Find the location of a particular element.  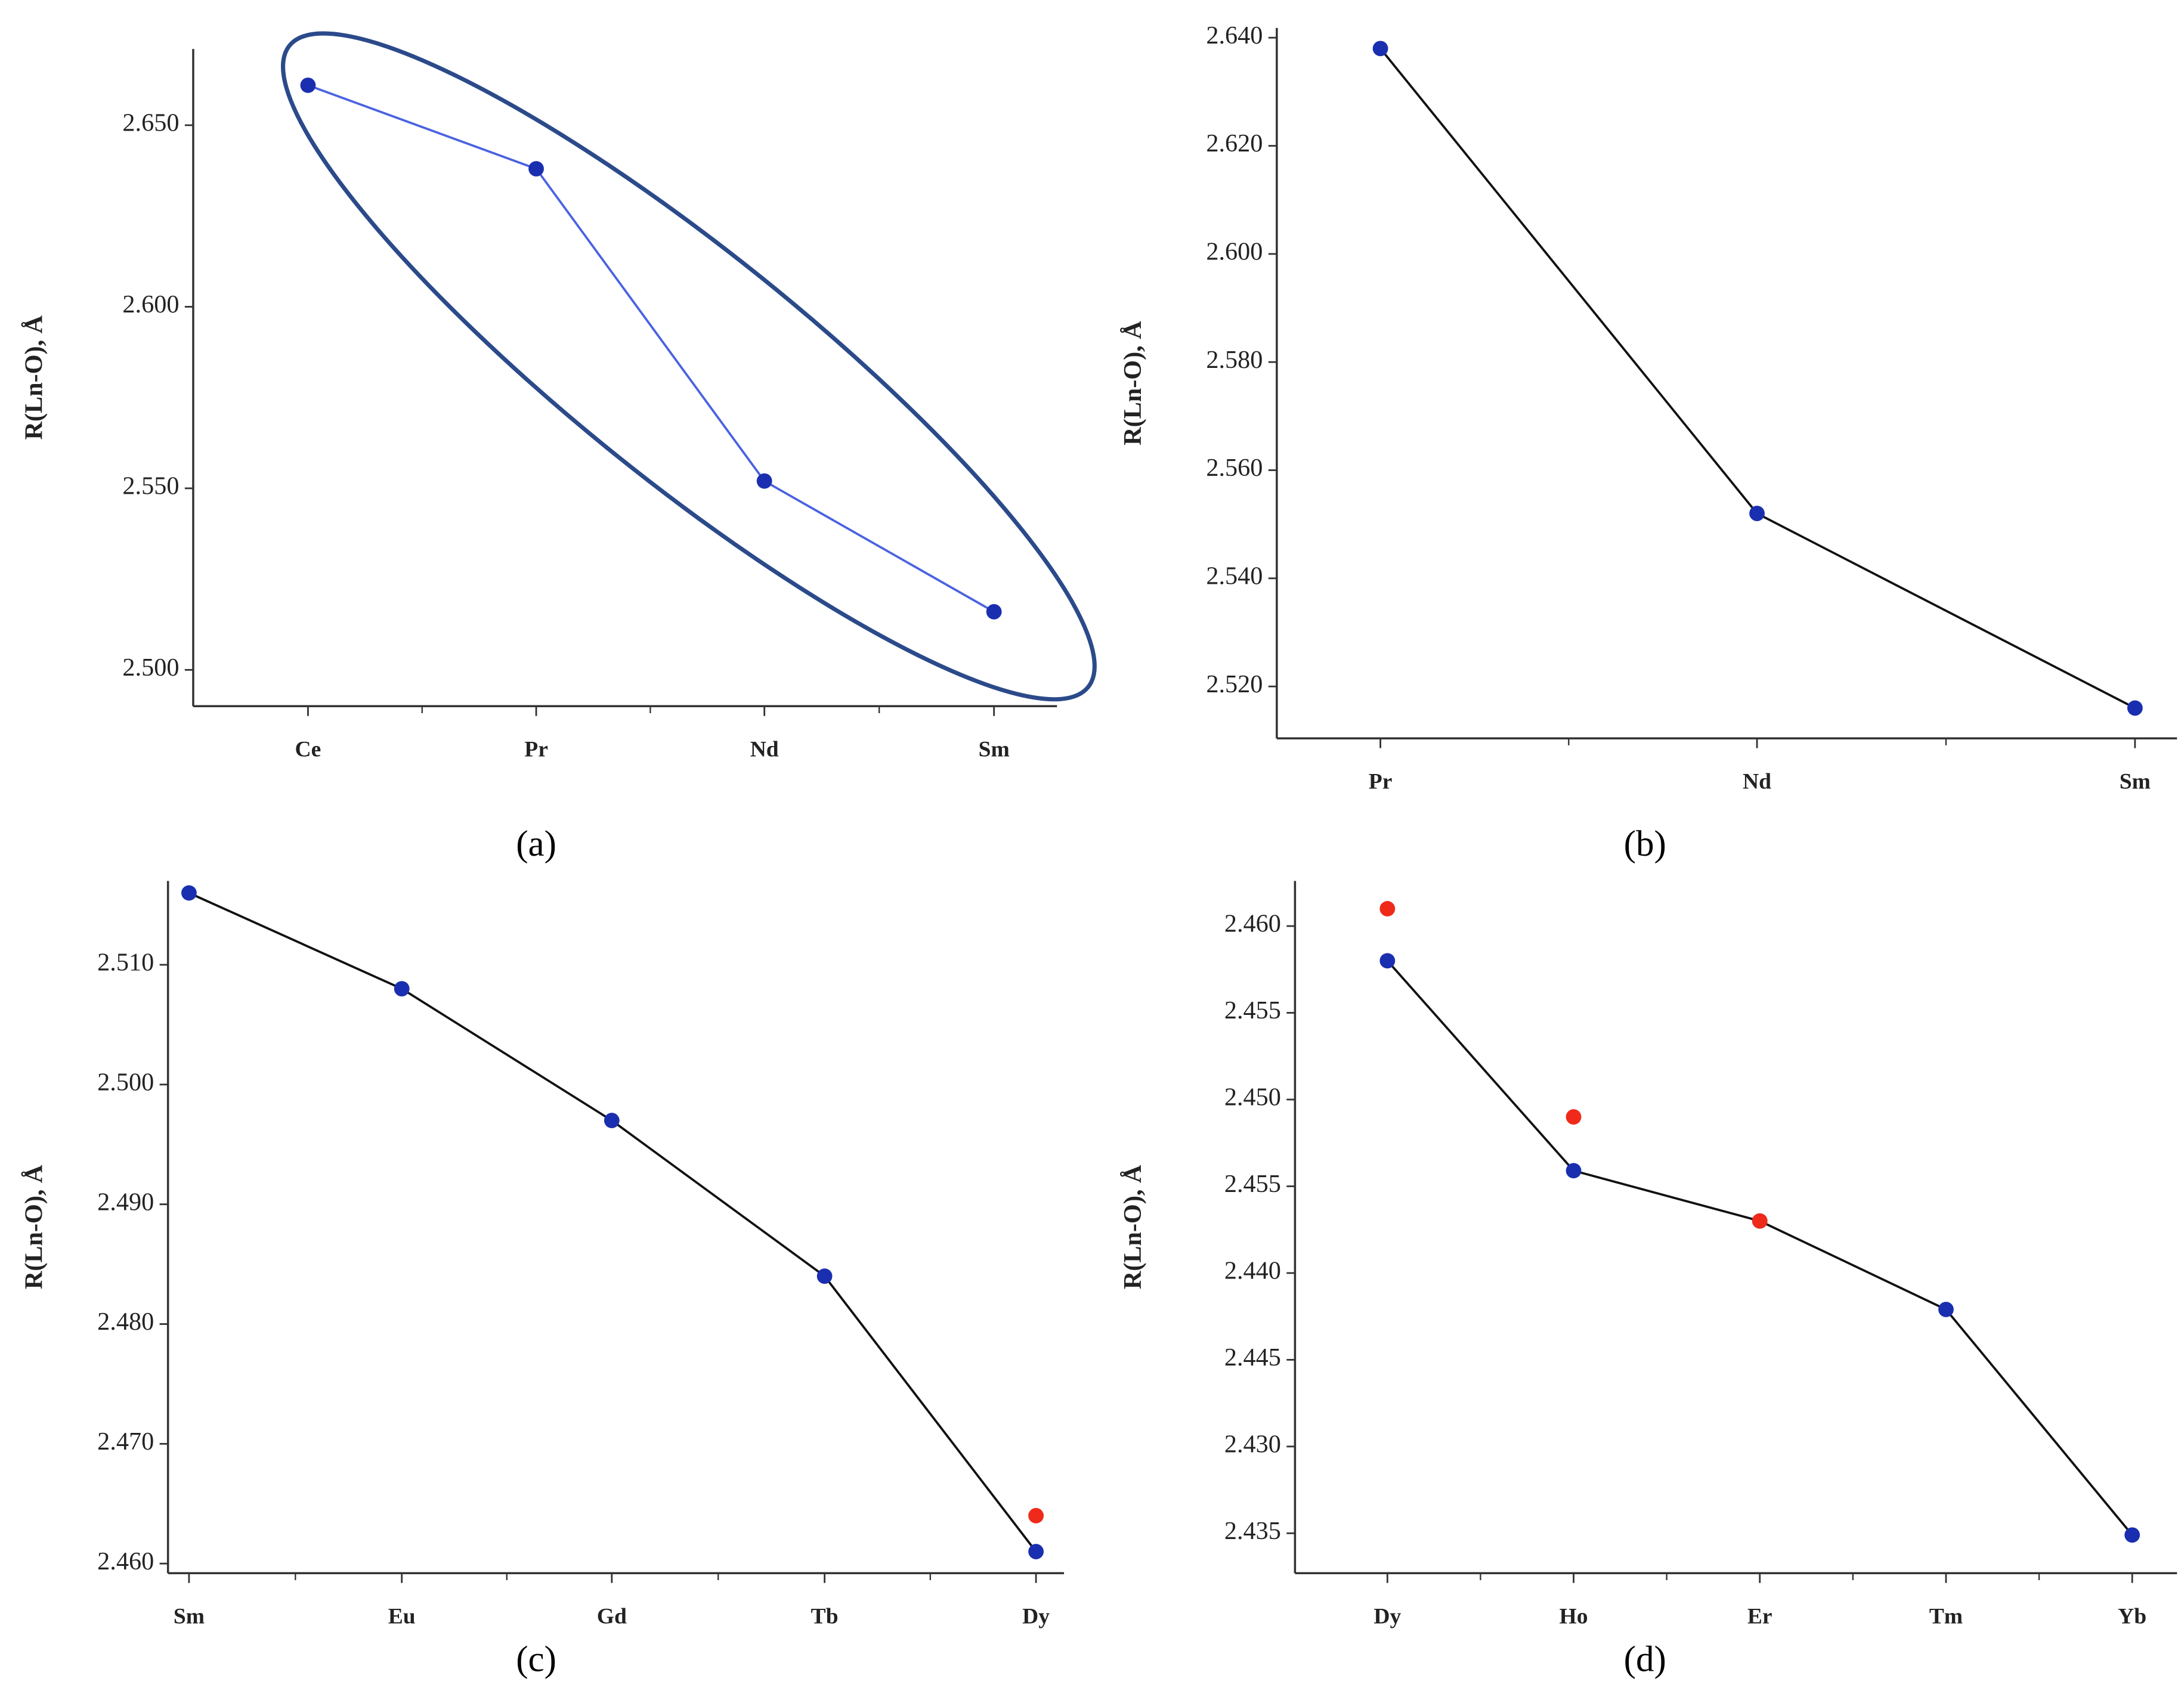

y-tick-label: 2.620 is located at coordinates (1234, 143).